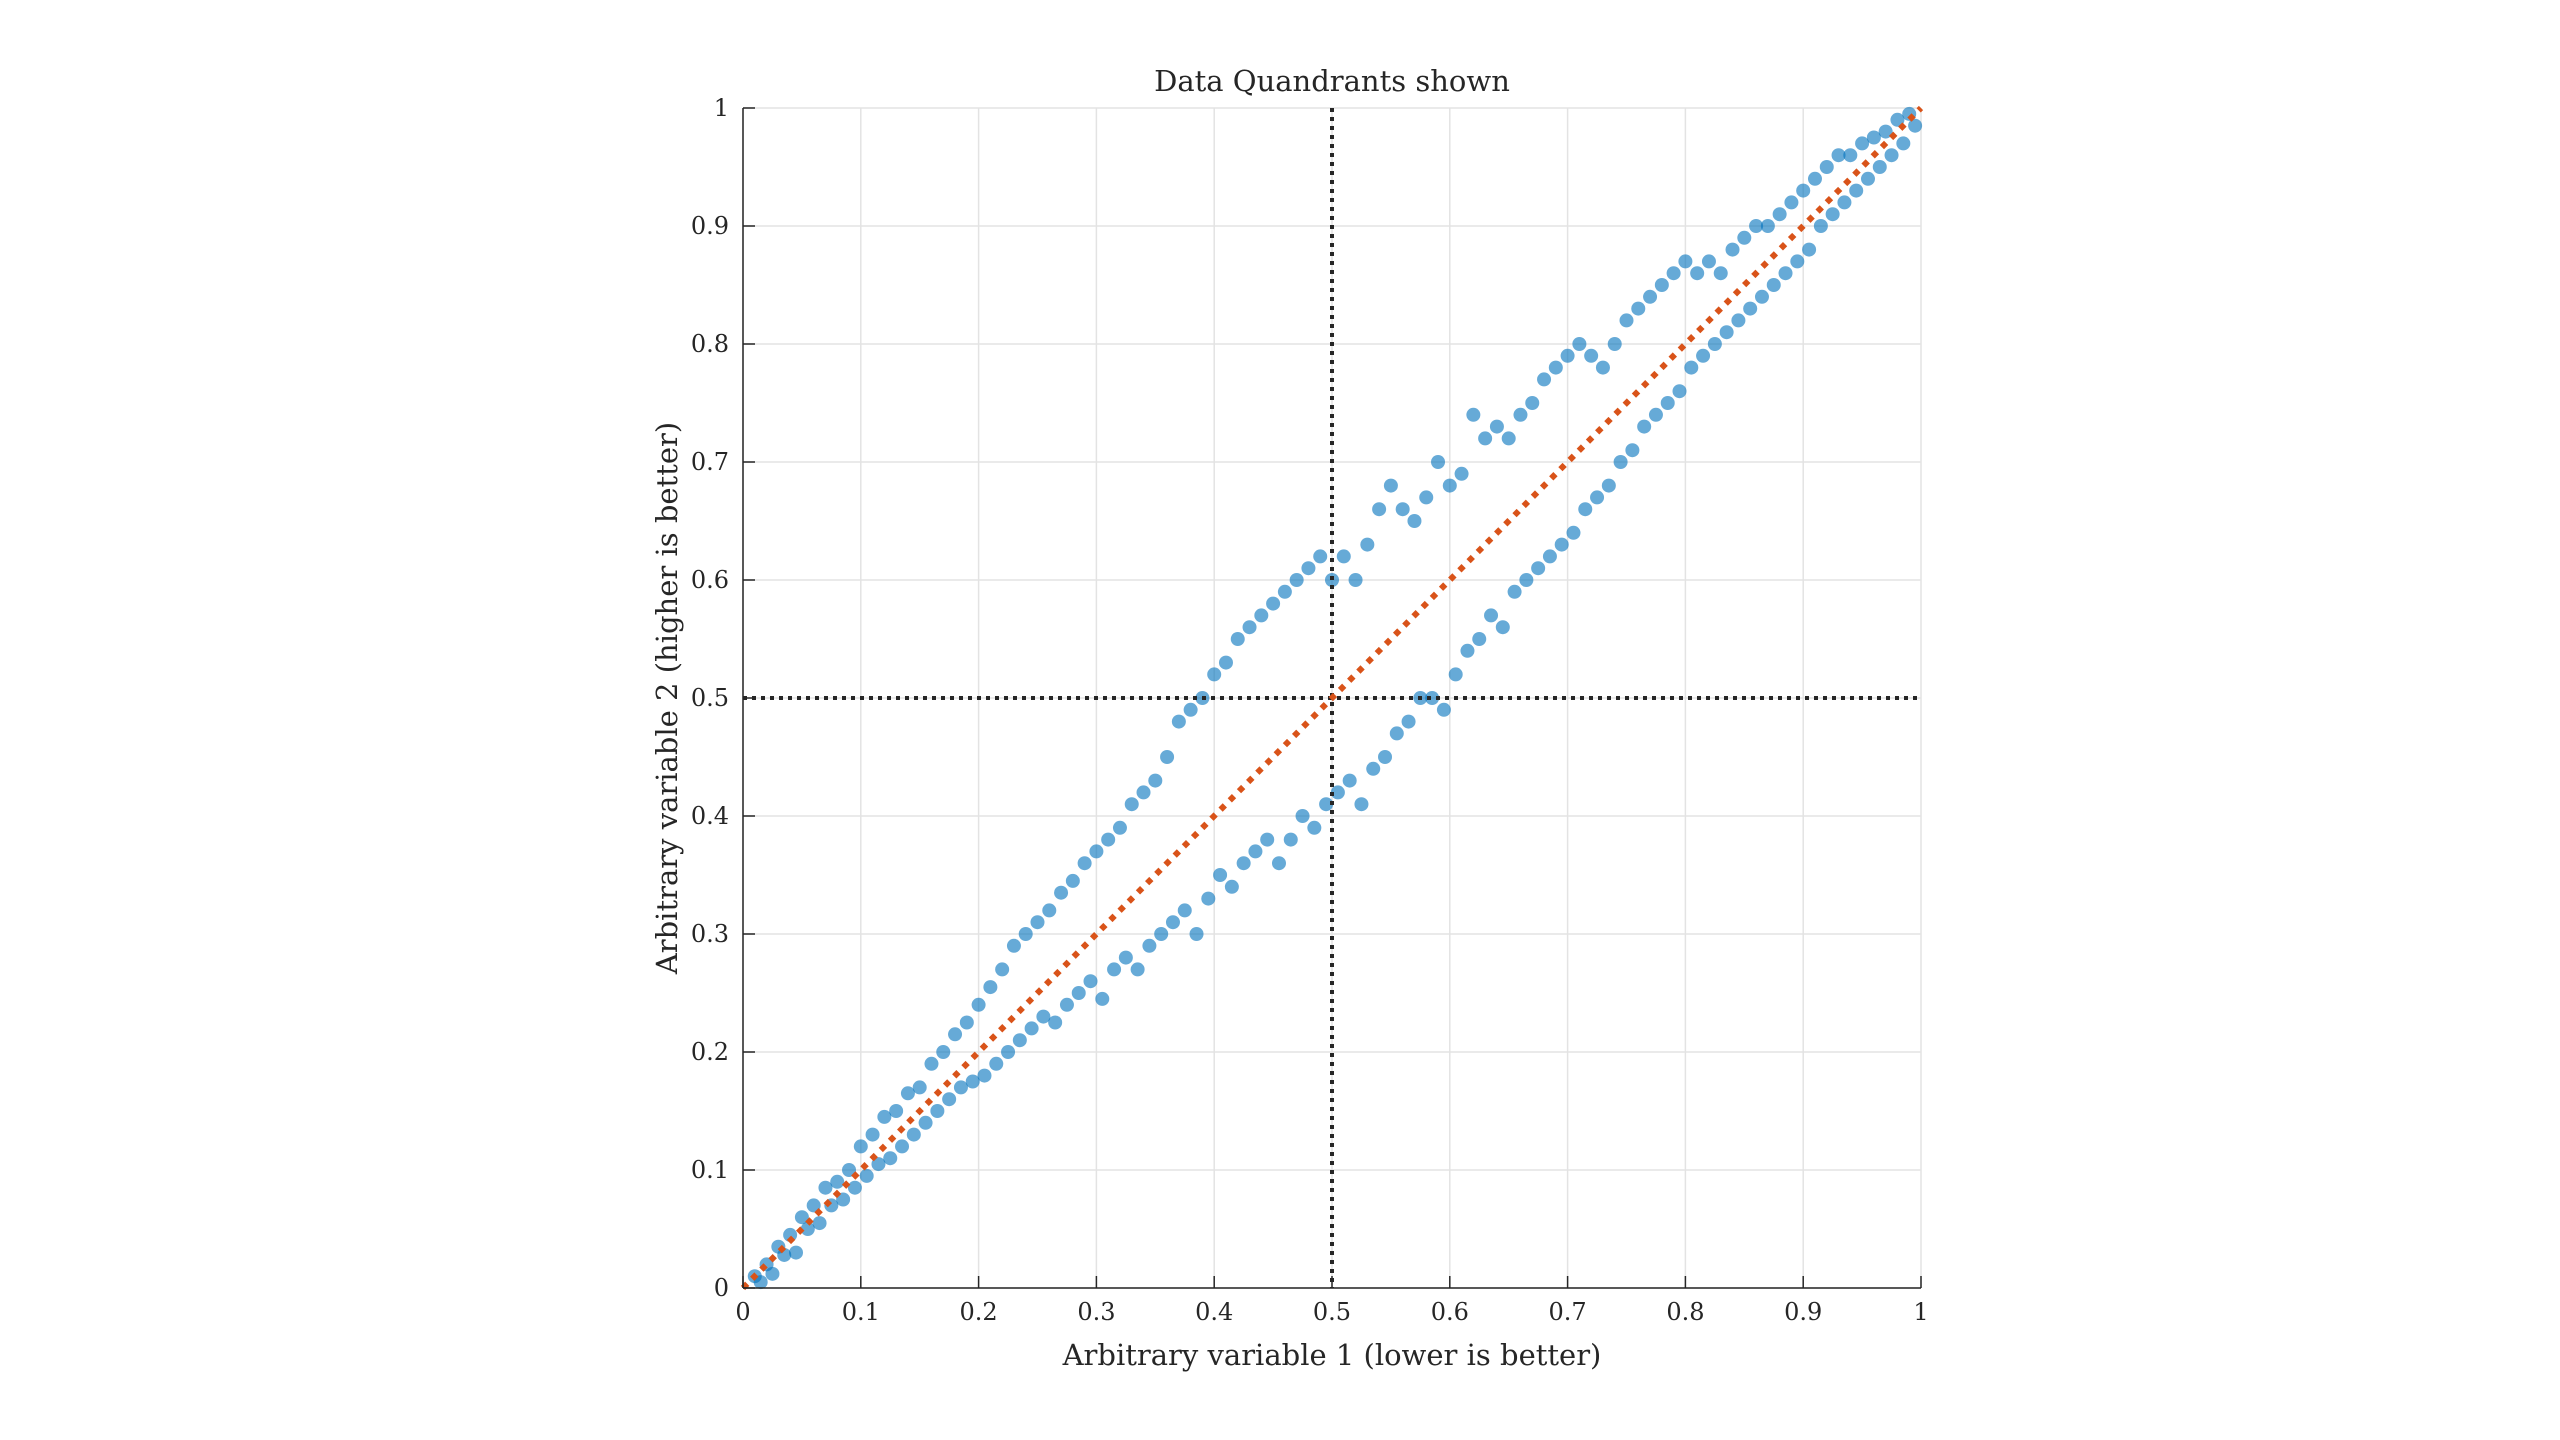 The width and height of the screenshot is (2560, 1440). I want to click on y-tick-label: 0.6, so click(710, 580).